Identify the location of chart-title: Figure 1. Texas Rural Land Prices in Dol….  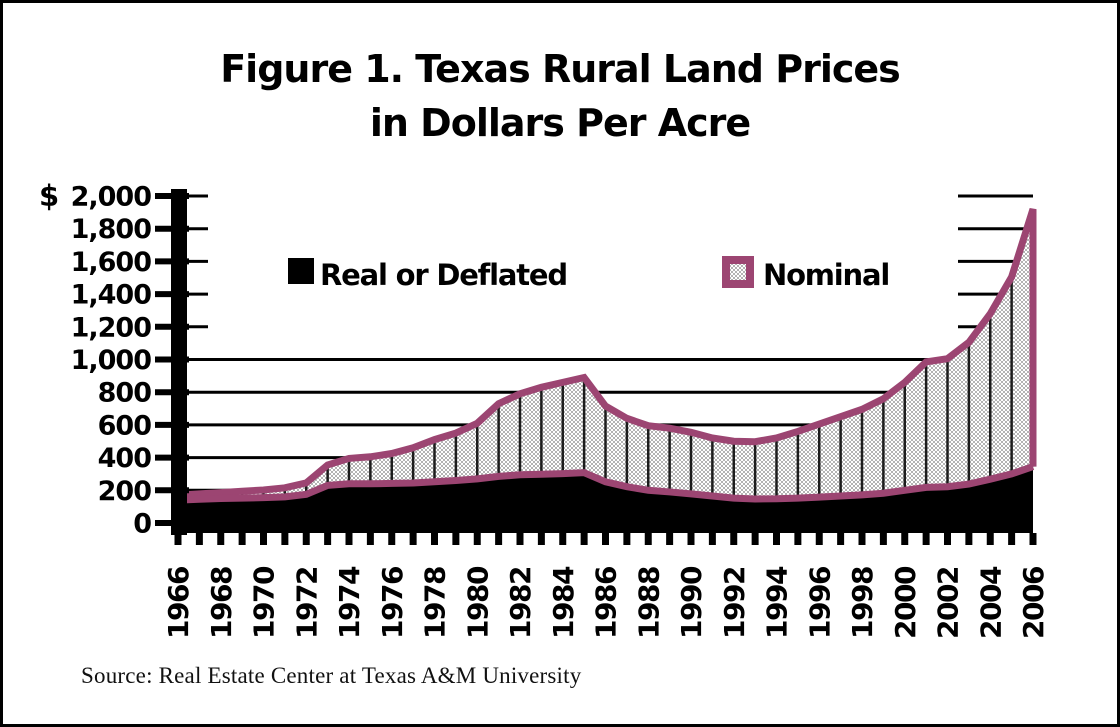
(560, 97).